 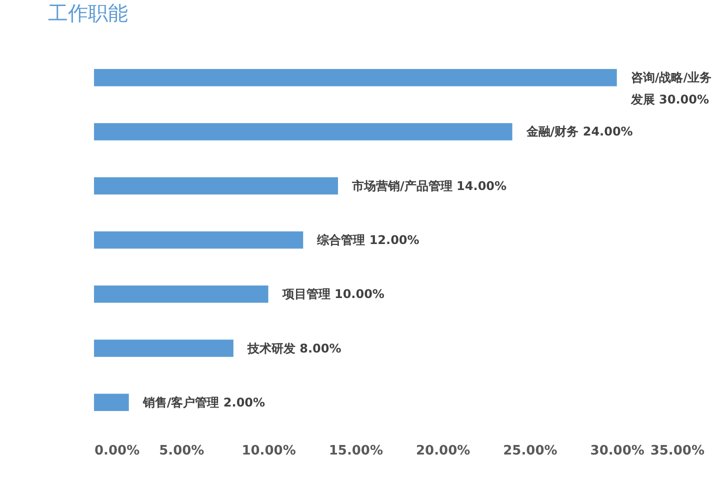 I want to click on x-tick-label: 10.00%, so click(x=269, y=451).